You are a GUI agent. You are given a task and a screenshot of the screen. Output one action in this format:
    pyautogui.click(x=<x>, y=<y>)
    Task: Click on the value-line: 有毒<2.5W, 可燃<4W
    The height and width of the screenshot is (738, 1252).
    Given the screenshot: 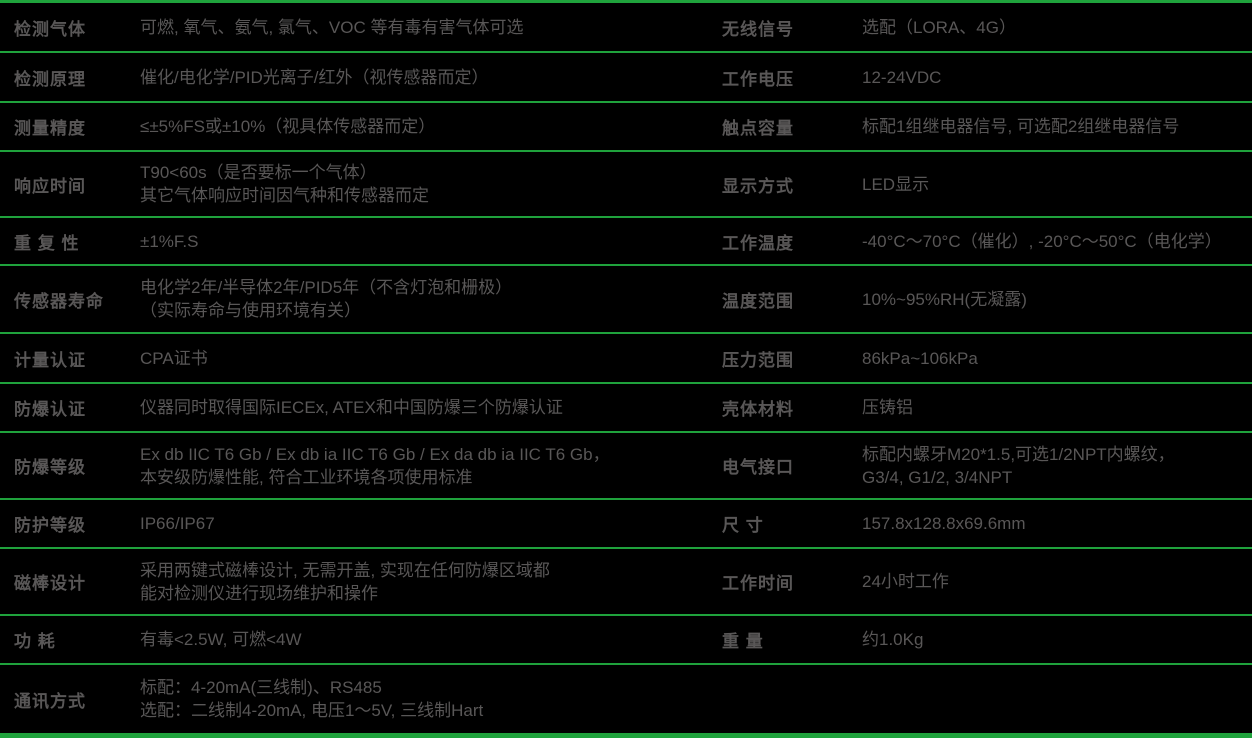 What is the action you would take?
    pyautogui.click(x=221, y=639)
    